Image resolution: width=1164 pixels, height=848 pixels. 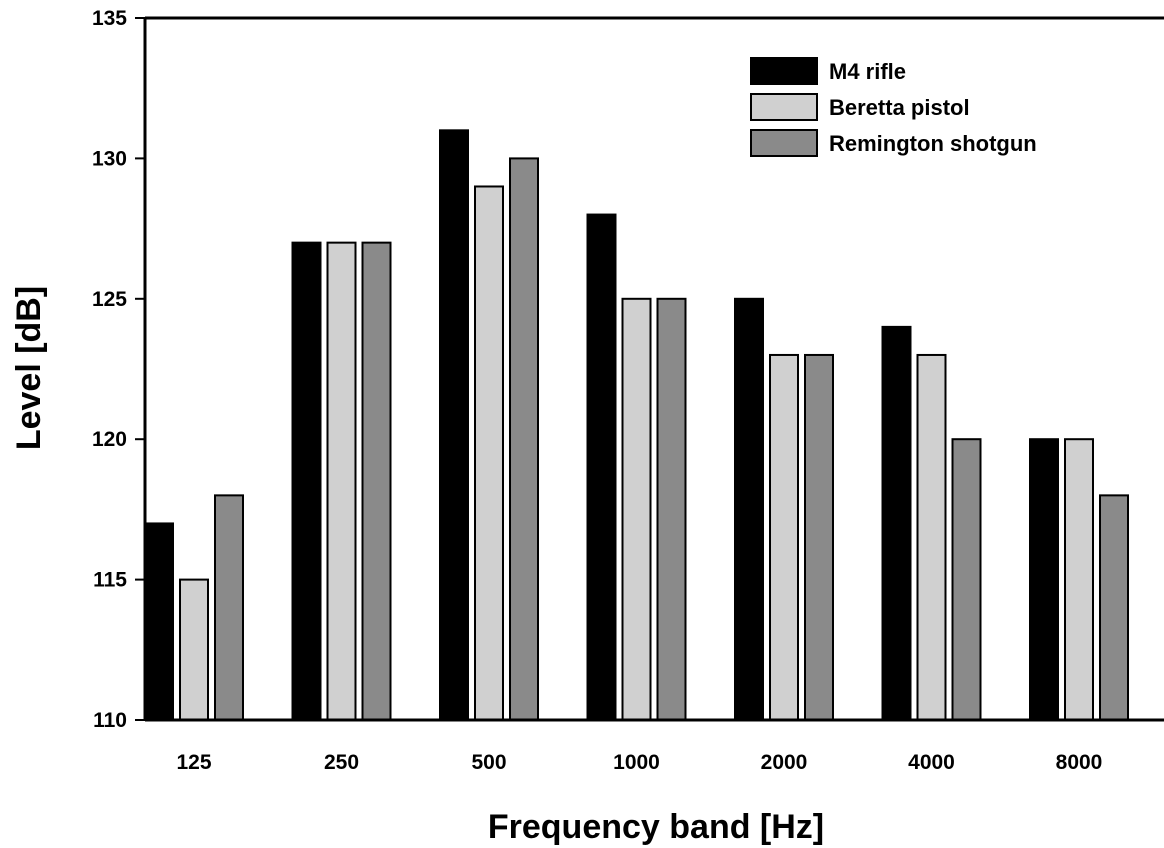 I want to click on x-tick-label-250: 250, so click(x=341, y=762).